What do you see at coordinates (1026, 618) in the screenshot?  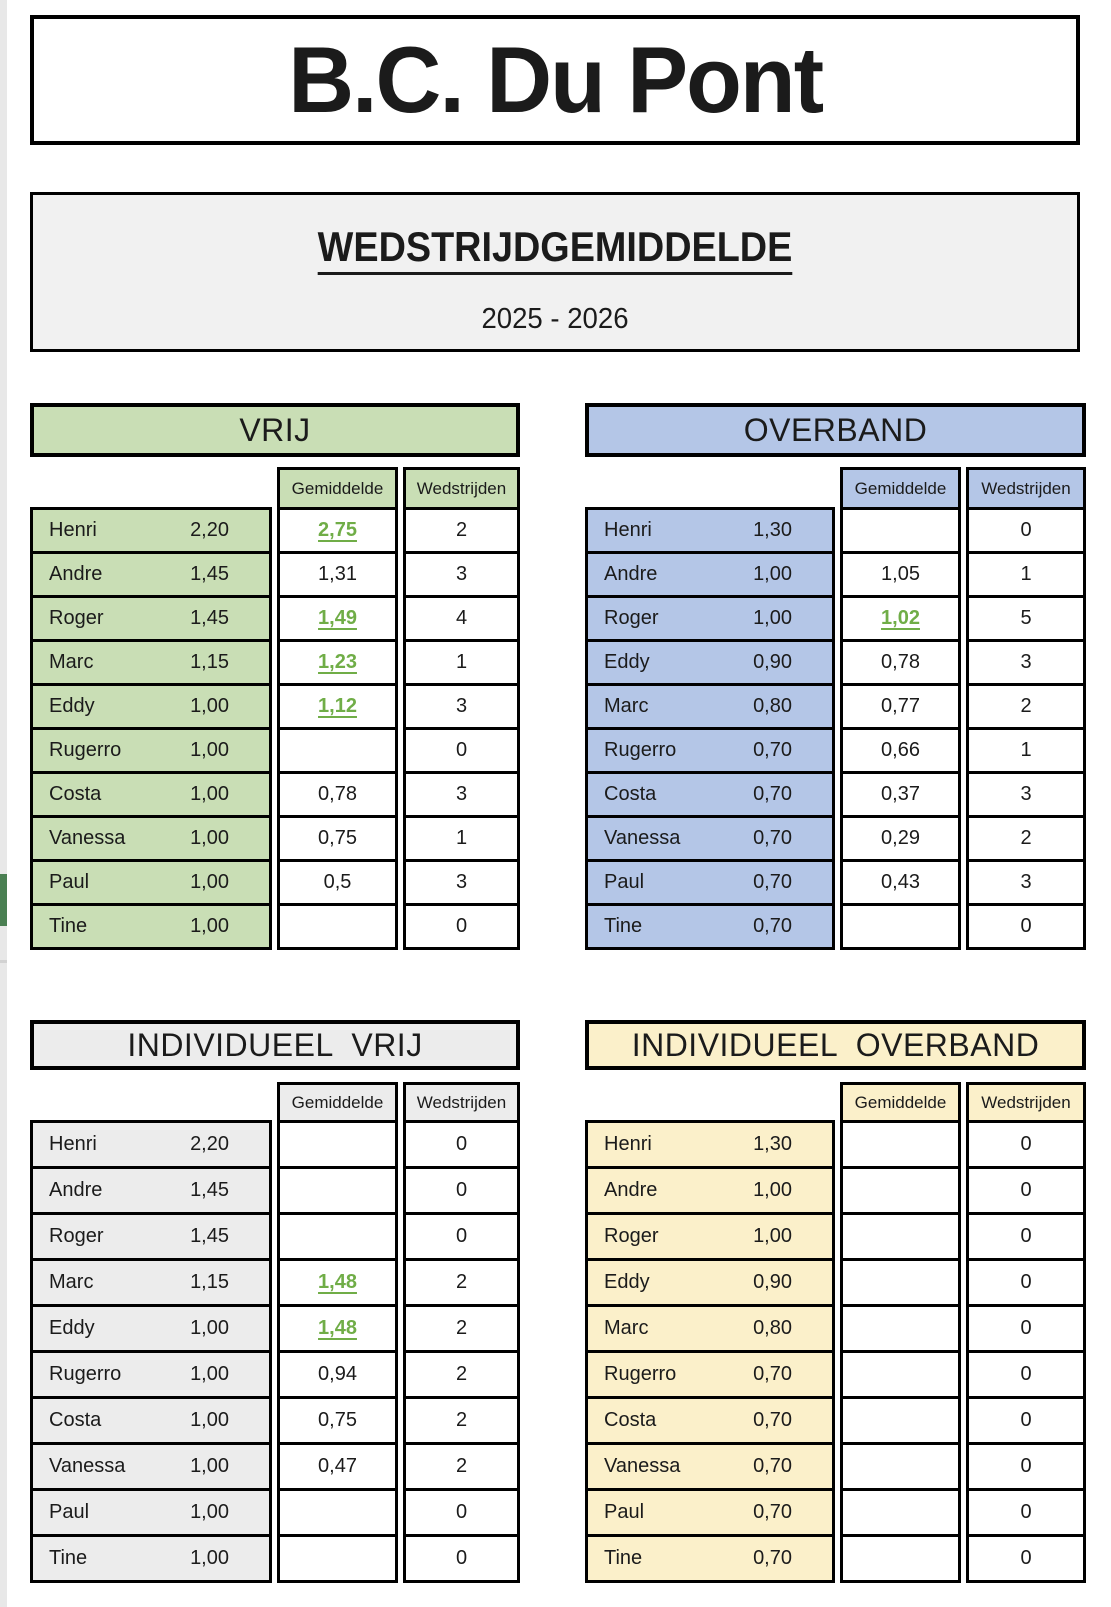 I see `wedstrijden-value: 5` at bounding box center [1026, 618].